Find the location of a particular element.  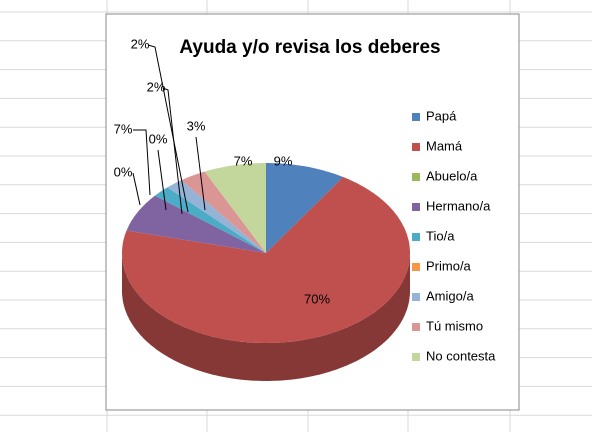

pie-slice-side is located at coordinates (266, 317).